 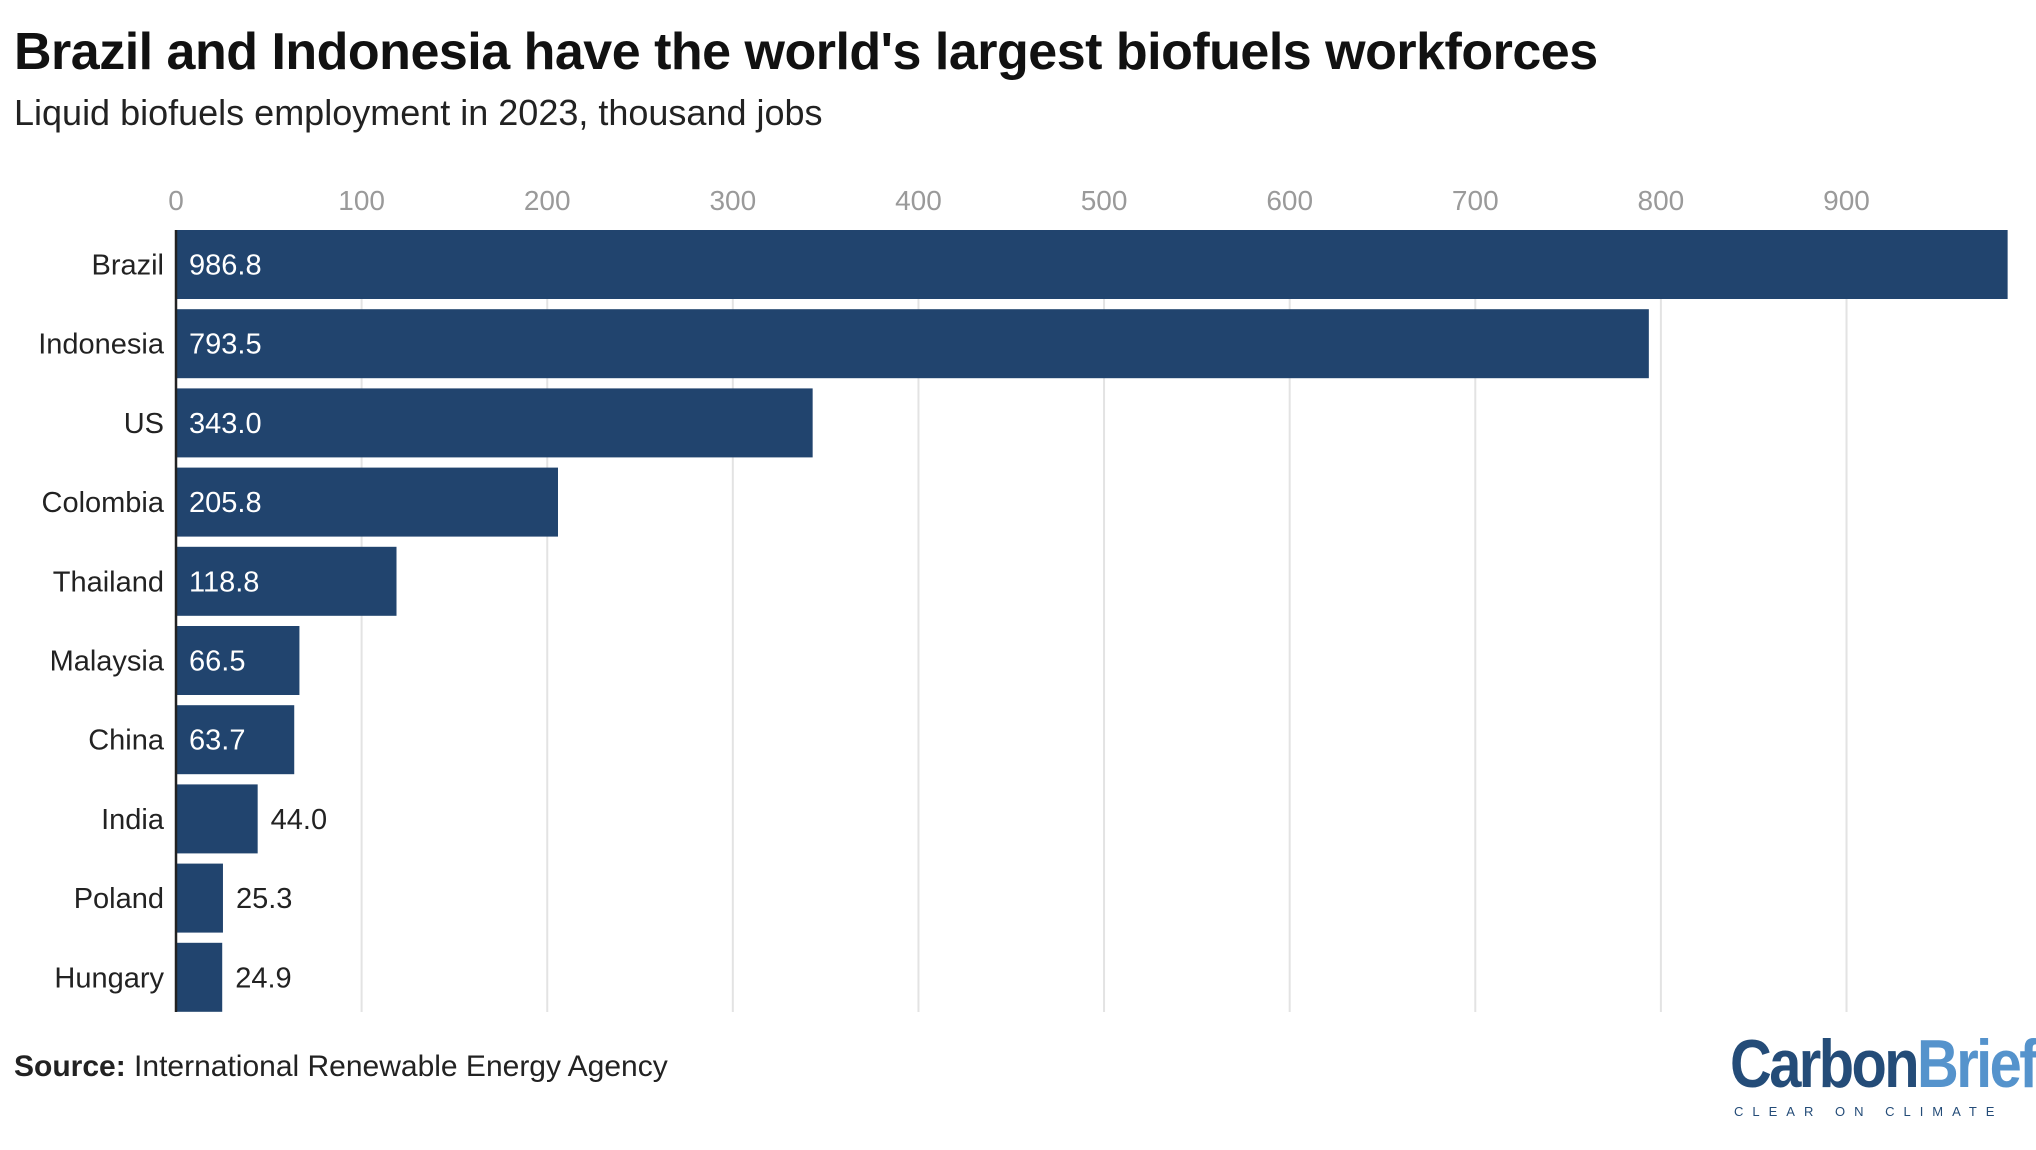 What do you see at coordinates (1825, 1064) in the screenshot?
I see `logo-part1: Carbon` at bounding box center [1825, 1064].